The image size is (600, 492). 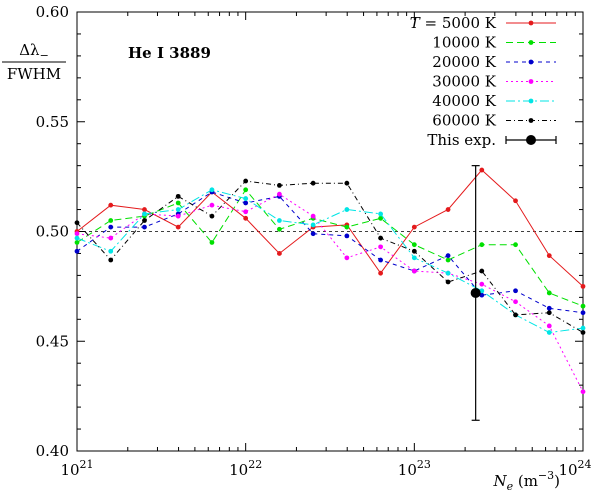 What do you see at coordinates (531, 140) in the screenshot?
I see `legend-experiment-point` at bounding box center [531, 140].